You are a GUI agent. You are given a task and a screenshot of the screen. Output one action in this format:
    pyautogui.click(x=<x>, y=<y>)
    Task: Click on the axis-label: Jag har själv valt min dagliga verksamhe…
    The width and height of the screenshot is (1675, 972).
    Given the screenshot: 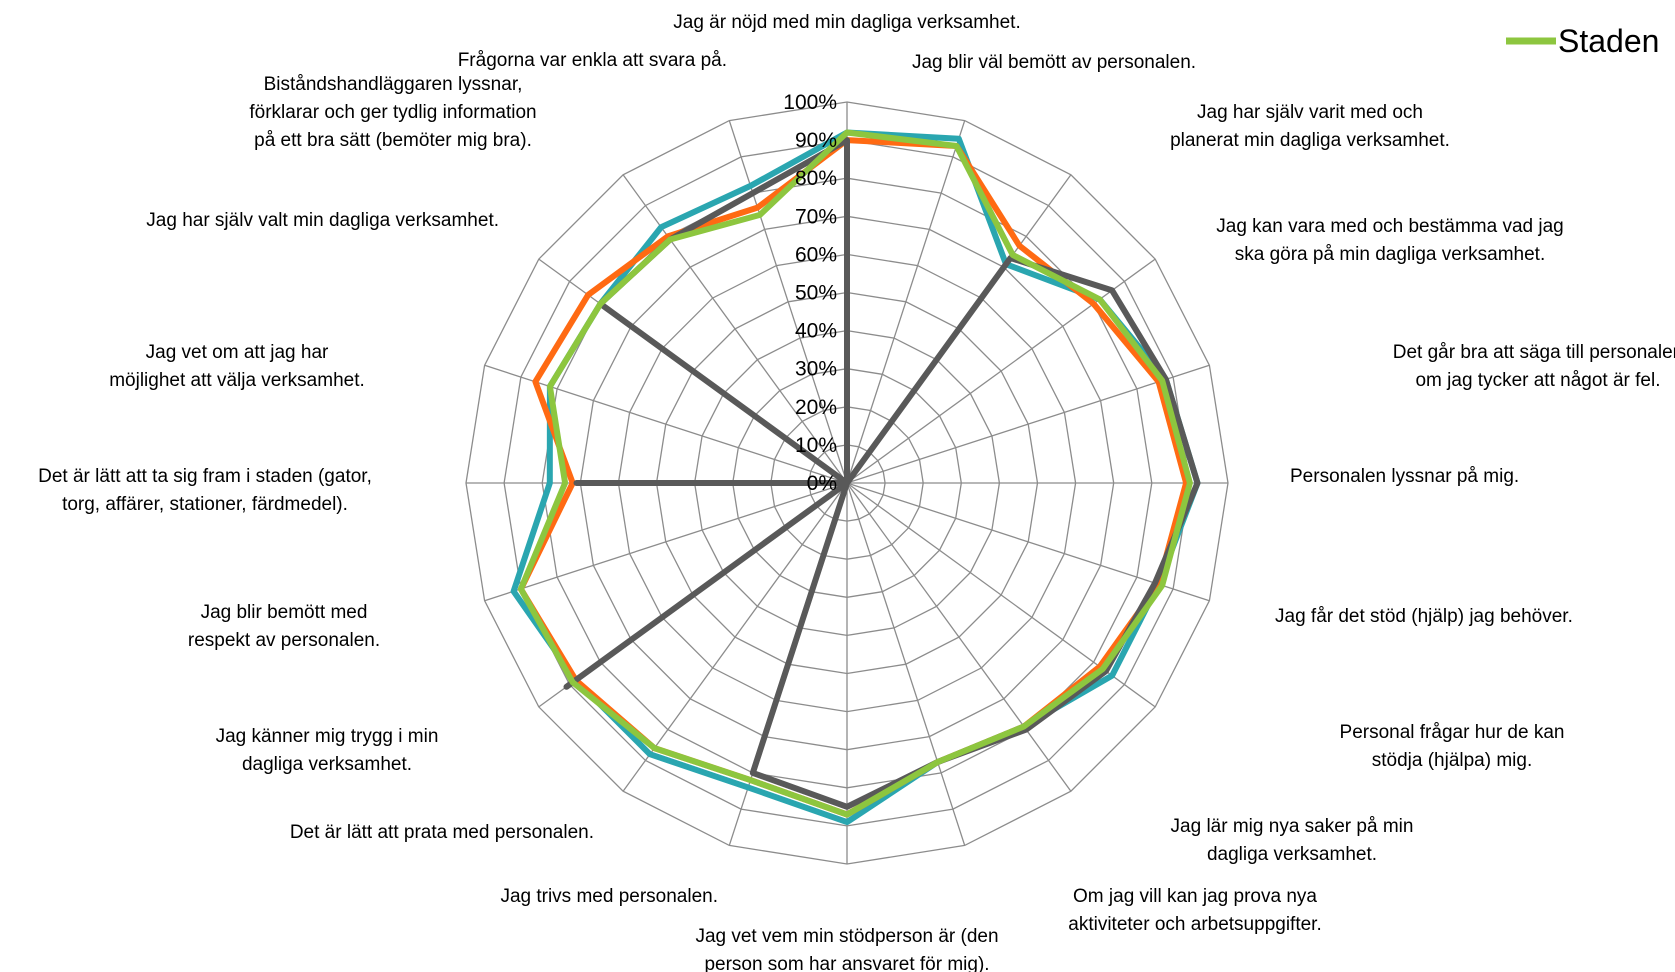 What is the action you would take?
    pyautogui.click(x=322, y=220)
    